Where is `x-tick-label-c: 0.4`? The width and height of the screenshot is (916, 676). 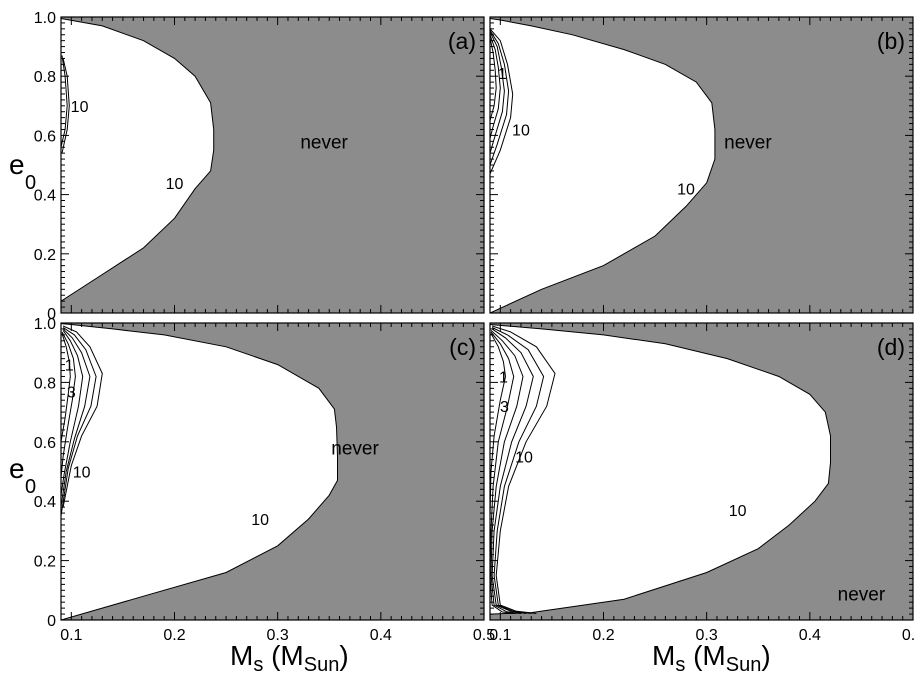
x-tick-label-c: 0.4 is located at coordinates (381, 635).